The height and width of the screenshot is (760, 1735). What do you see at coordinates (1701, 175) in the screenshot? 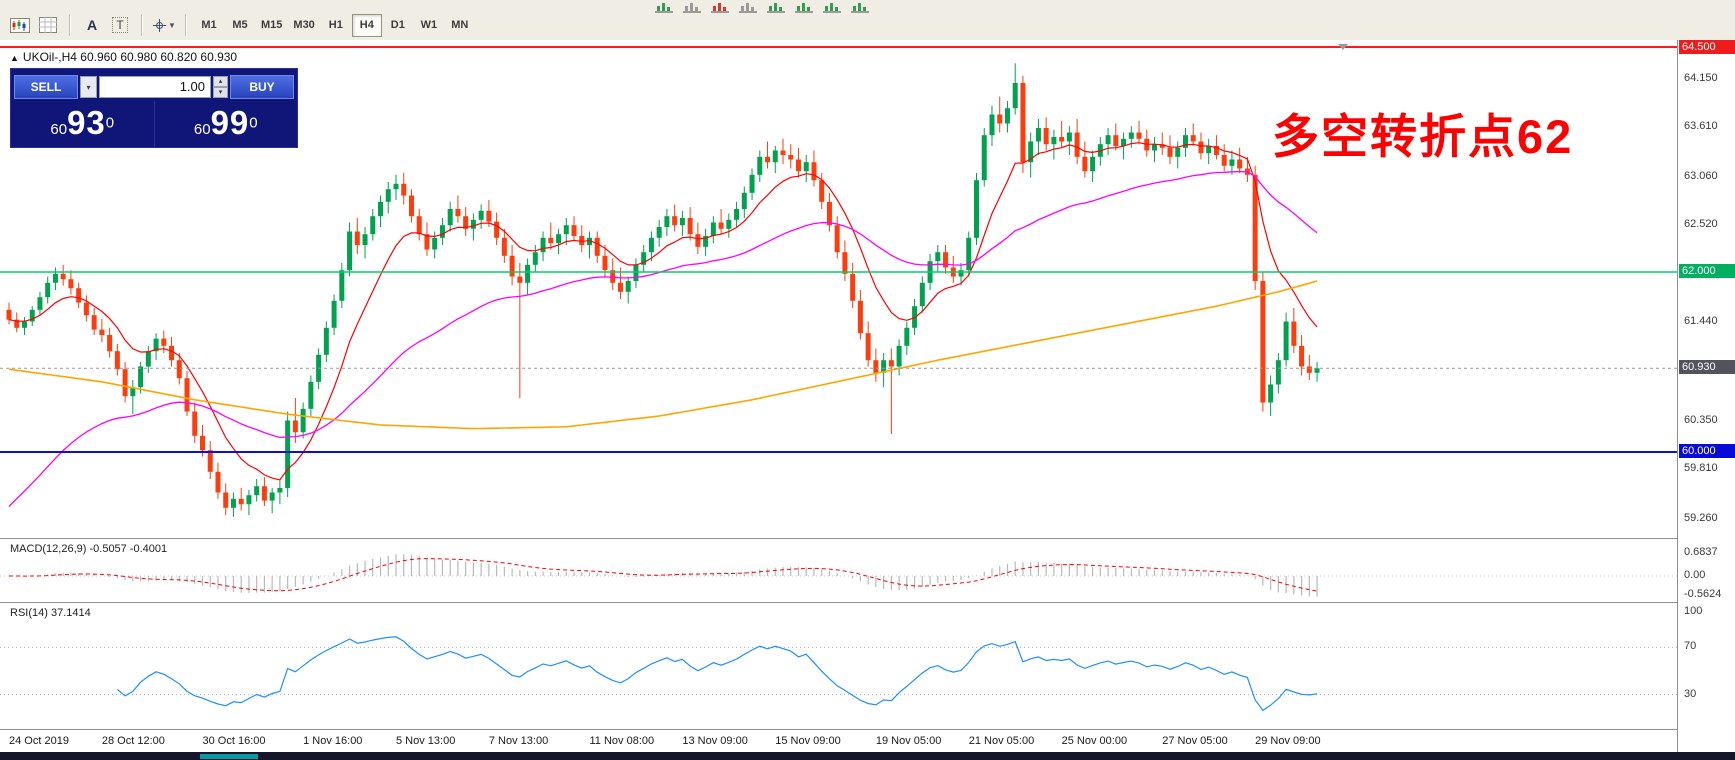
I see `price-axis-label: 63.060` at bounding box center [1701, 175].